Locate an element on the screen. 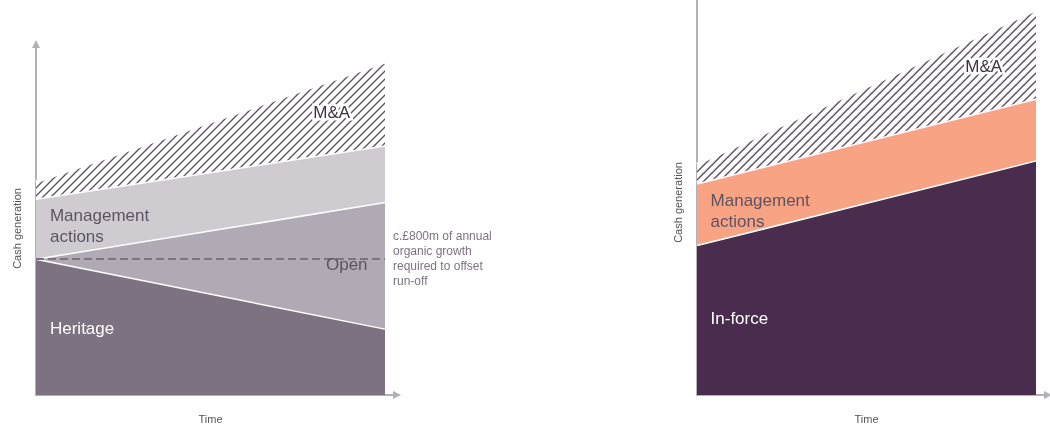  series-label: Open is located at coordinates (346, 265).